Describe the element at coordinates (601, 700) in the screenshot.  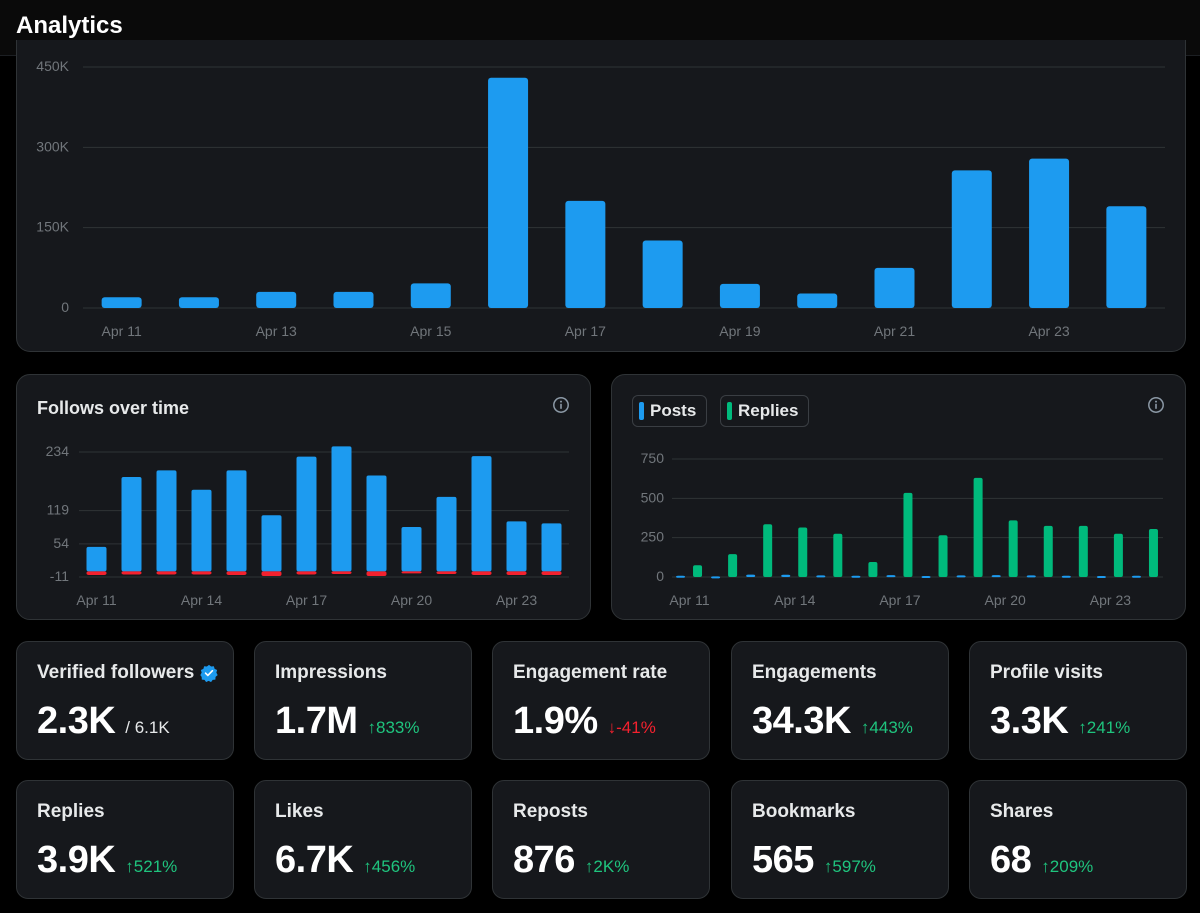
I see `stat-card-engagement-rate: Engagement rate 1.9% ↓-41%` at that location.